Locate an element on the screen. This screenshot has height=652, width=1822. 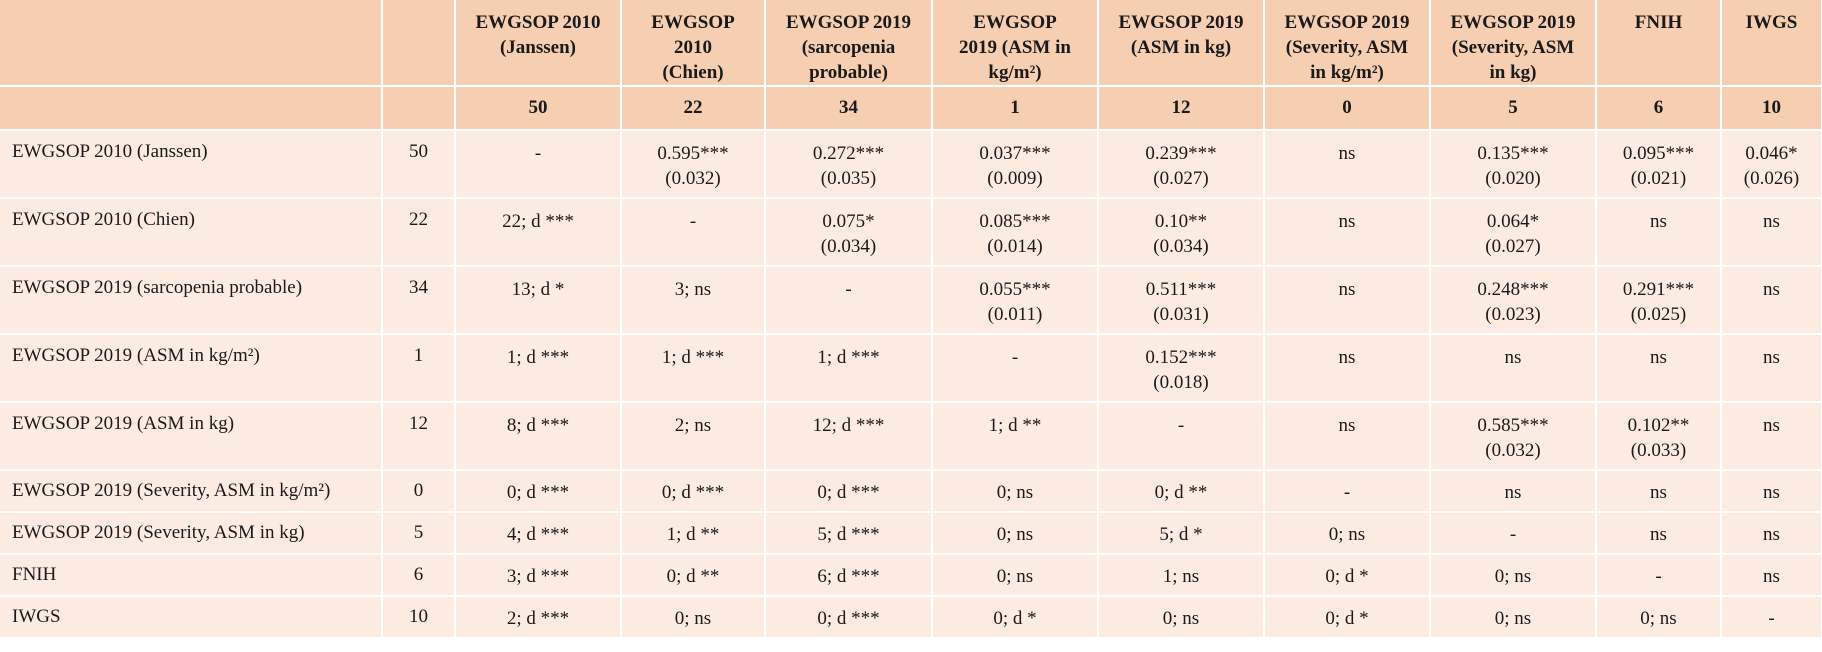
table-cell: 0.595*** (0.032) is located at coordinates (693, 164).